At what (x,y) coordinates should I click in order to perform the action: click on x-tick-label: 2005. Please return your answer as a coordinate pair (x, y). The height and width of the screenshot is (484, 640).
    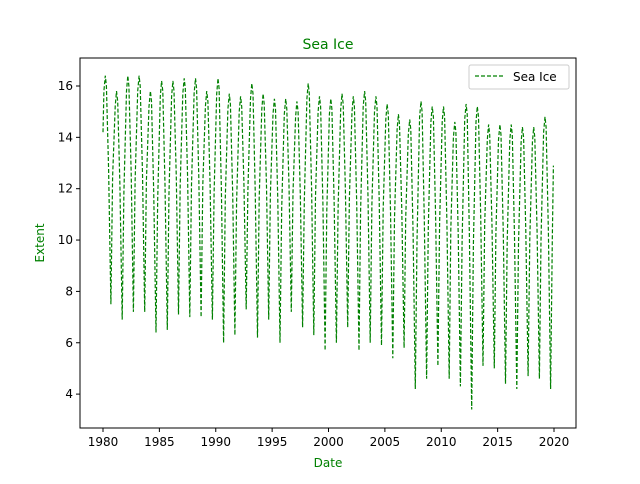
    Looking at the image, I should click on (385, 442).